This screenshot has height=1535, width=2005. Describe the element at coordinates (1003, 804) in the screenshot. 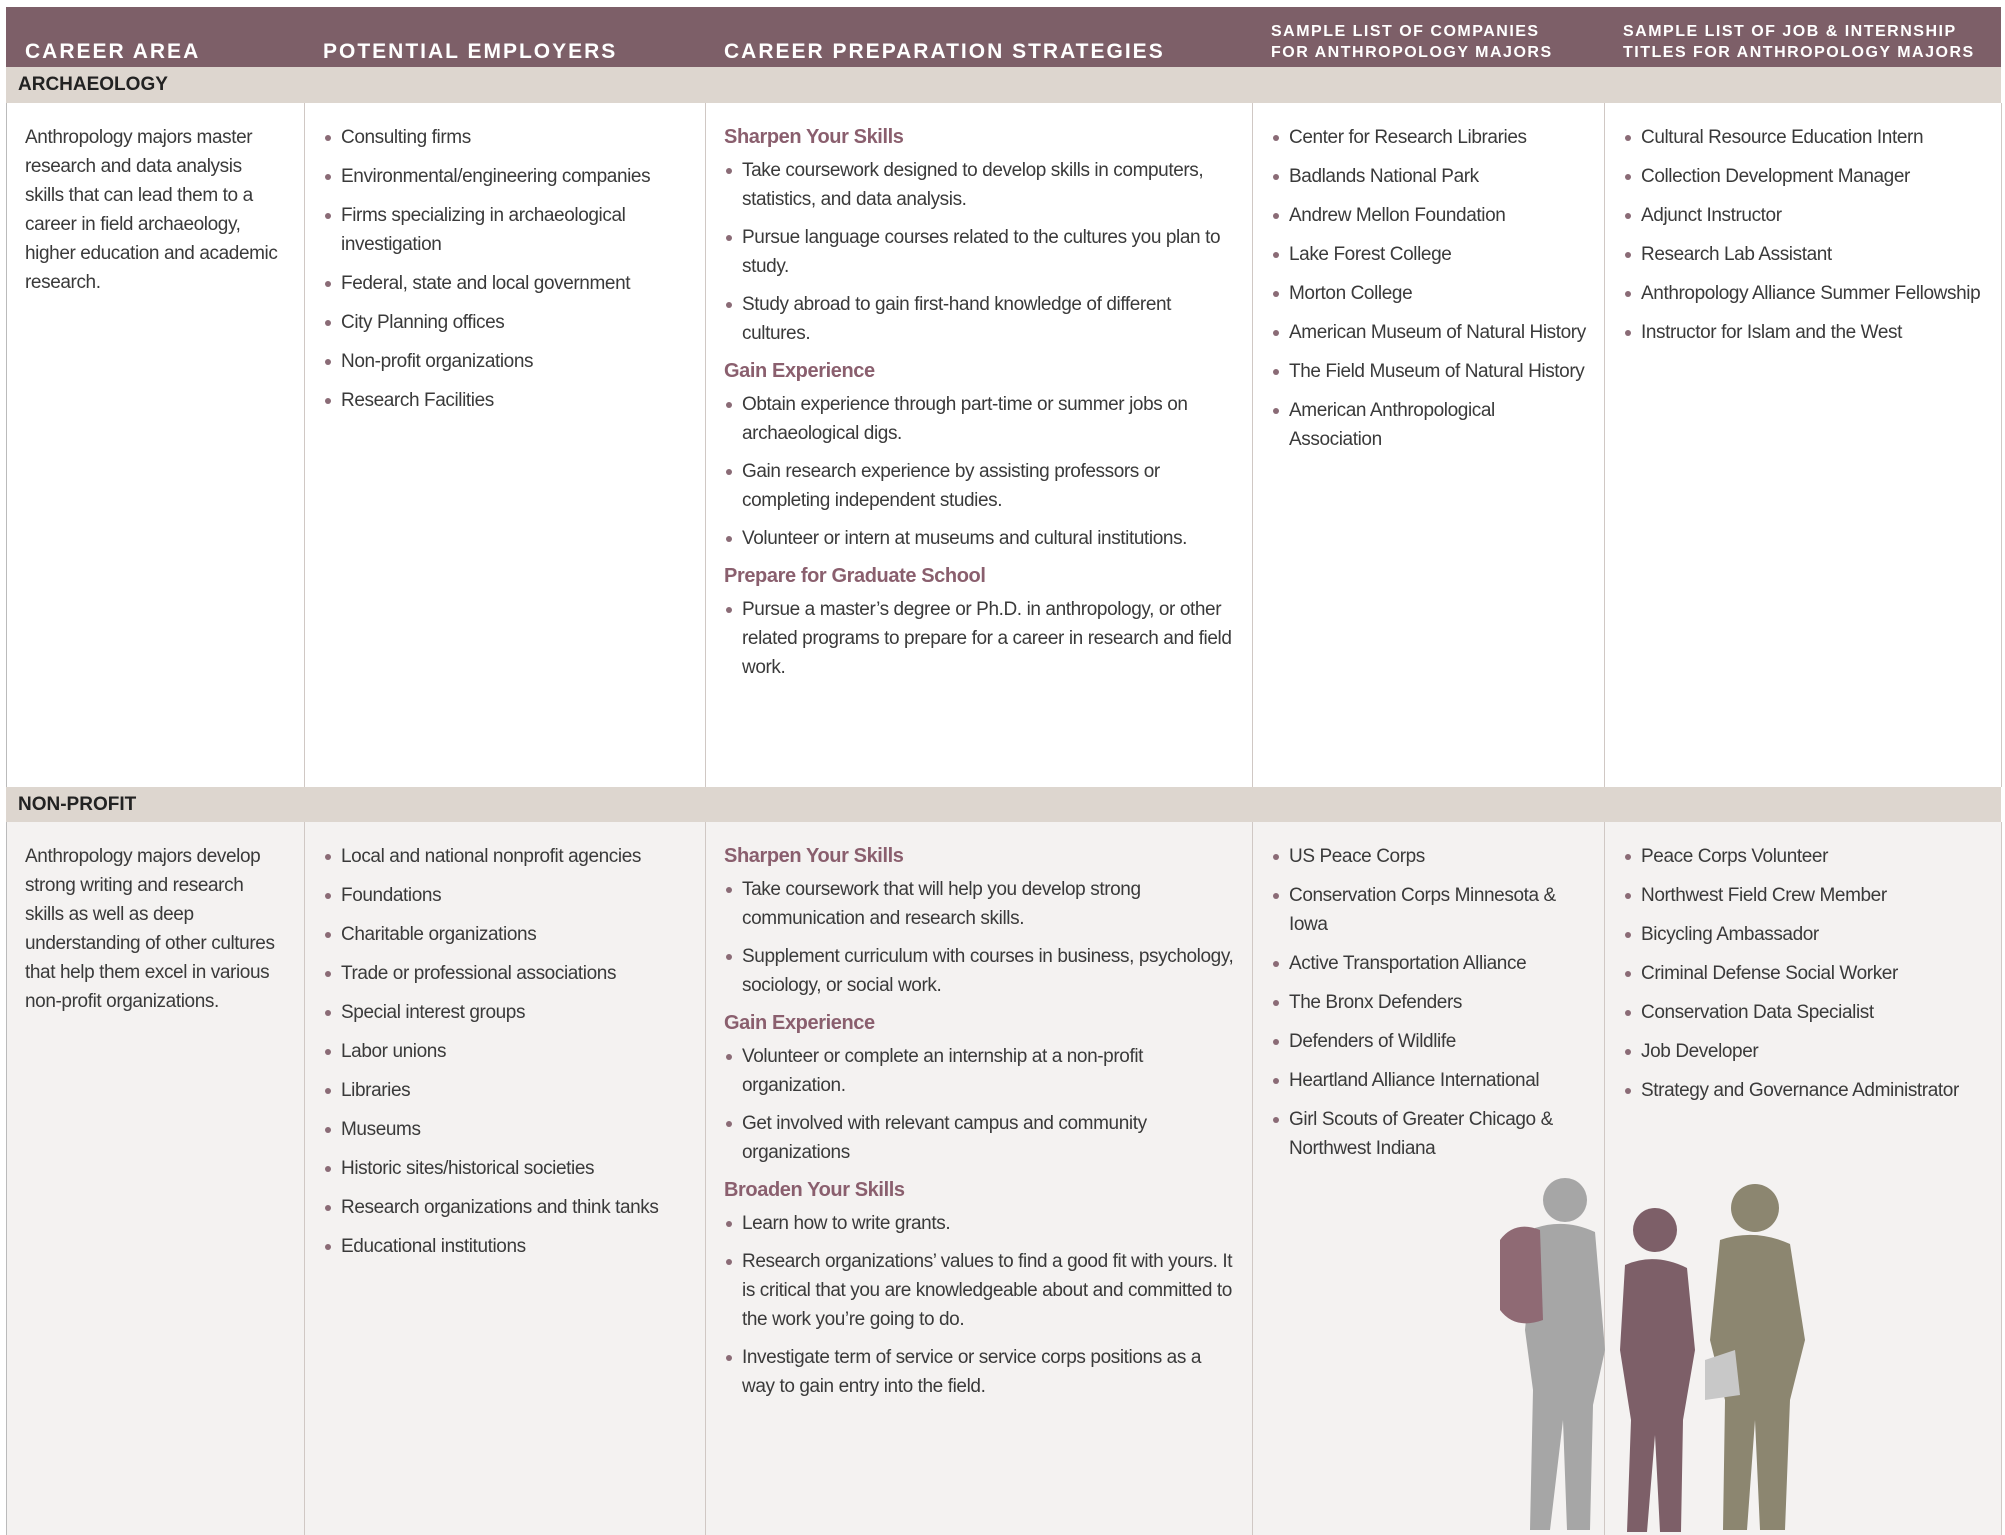

I see `section-label: NON-PROFIT` at that location.